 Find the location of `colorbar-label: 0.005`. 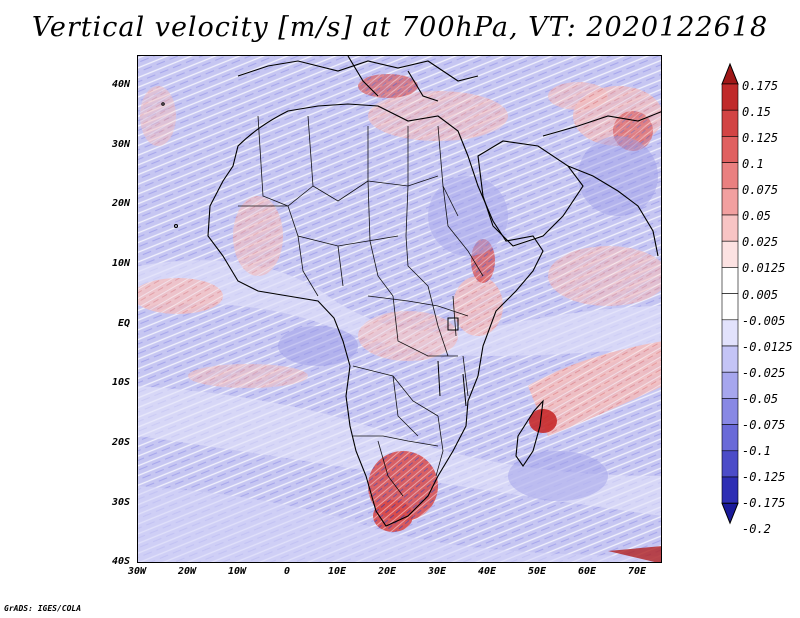

colorbar-label: 0.005 is located at coordinates (760, 295).